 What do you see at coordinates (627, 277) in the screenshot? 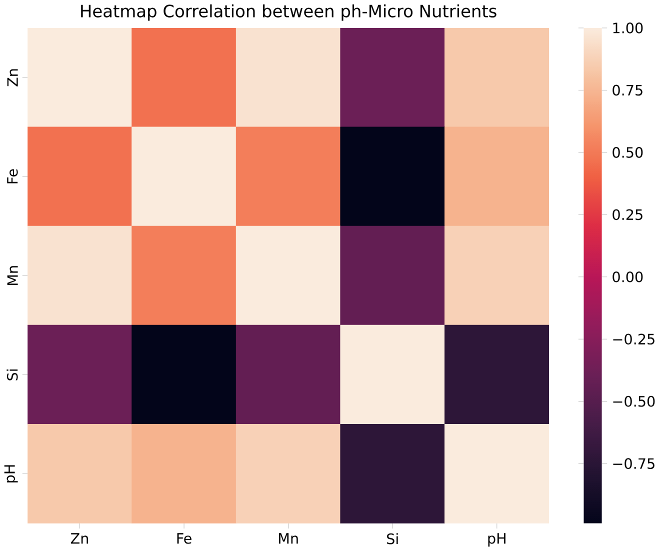
I see `color-bar-label: 0.00` at bounding box center [627, 277].